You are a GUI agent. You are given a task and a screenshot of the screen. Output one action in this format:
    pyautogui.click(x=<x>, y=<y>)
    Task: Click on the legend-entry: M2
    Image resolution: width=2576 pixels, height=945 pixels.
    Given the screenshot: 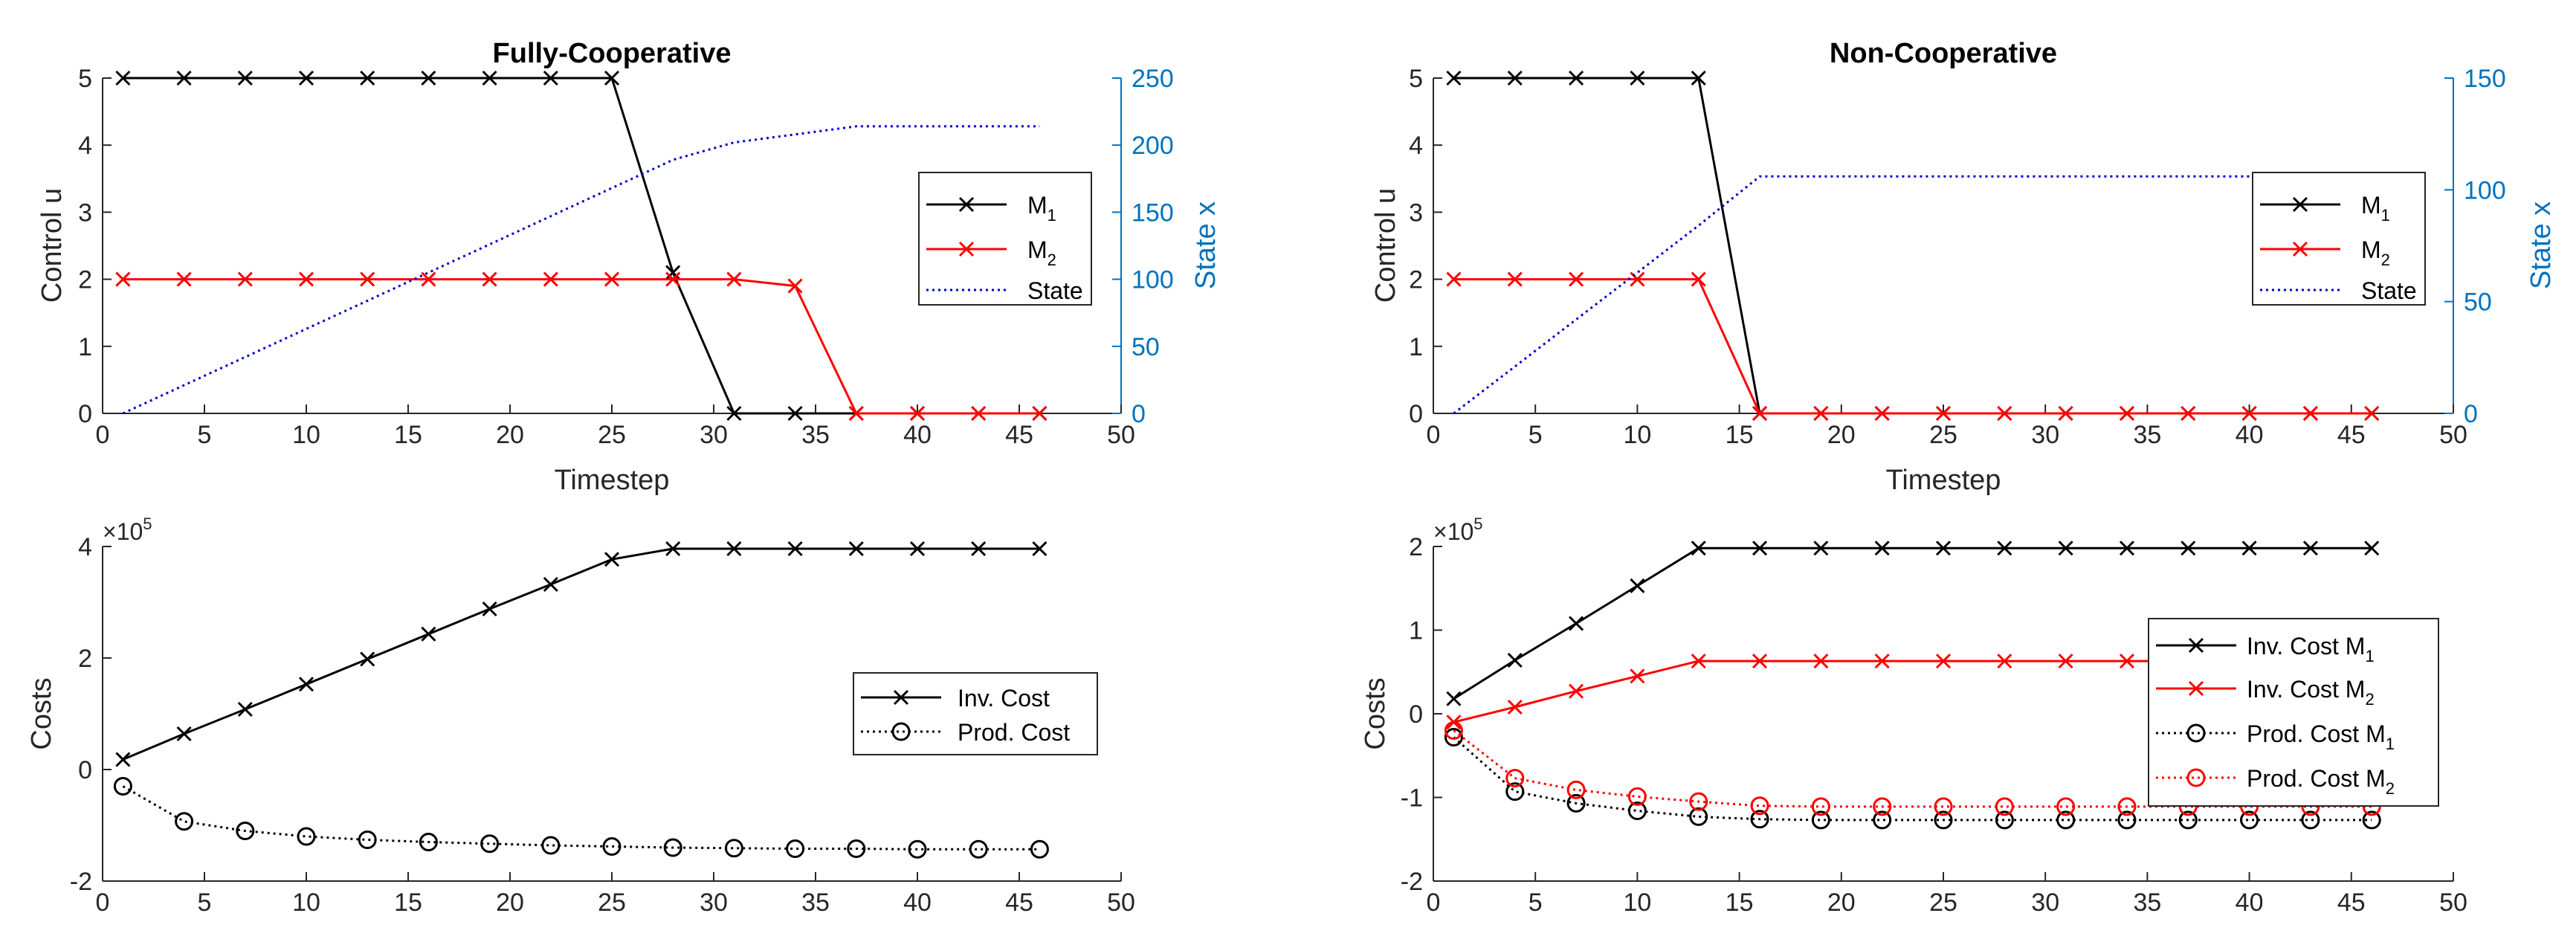 What is the action you would take?
    pyautogui.click(x=991, y=252)
    